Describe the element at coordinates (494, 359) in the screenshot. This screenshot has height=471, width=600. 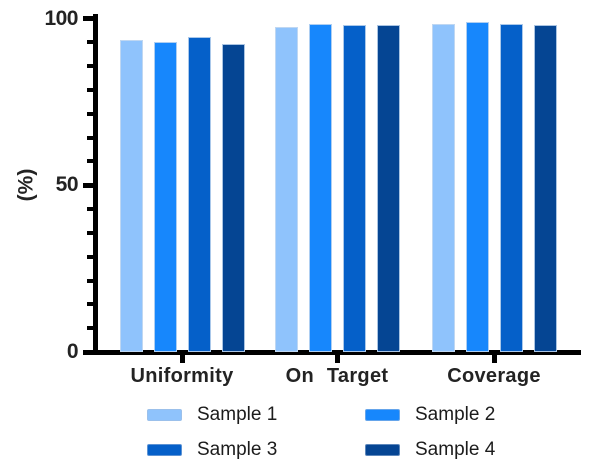
I see `category-tick-coverage` at that location.